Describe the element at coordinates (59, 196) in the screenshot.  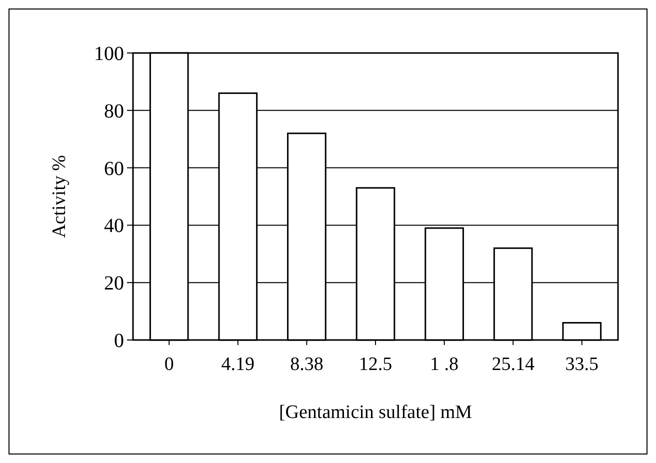
I see `y-axis-title: Activity %` at that location.